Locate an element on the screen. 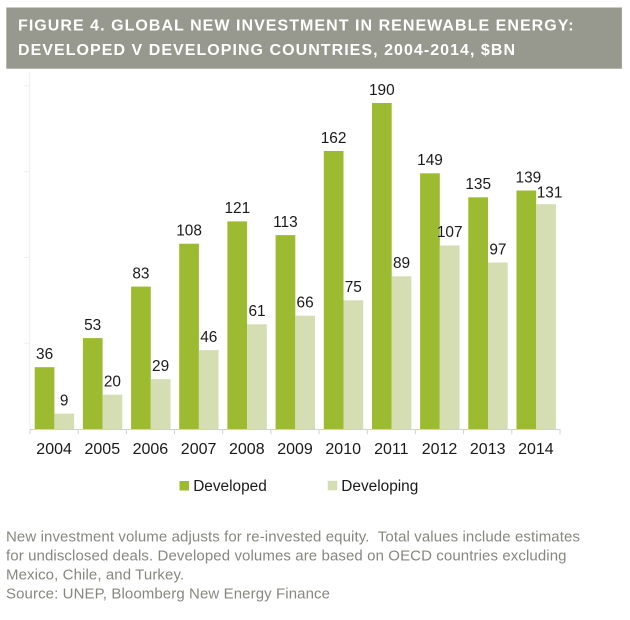 Image resolution: width=630 pixels, height=620 pixels. svg-text: 139 is located at coordinates (529, 177).